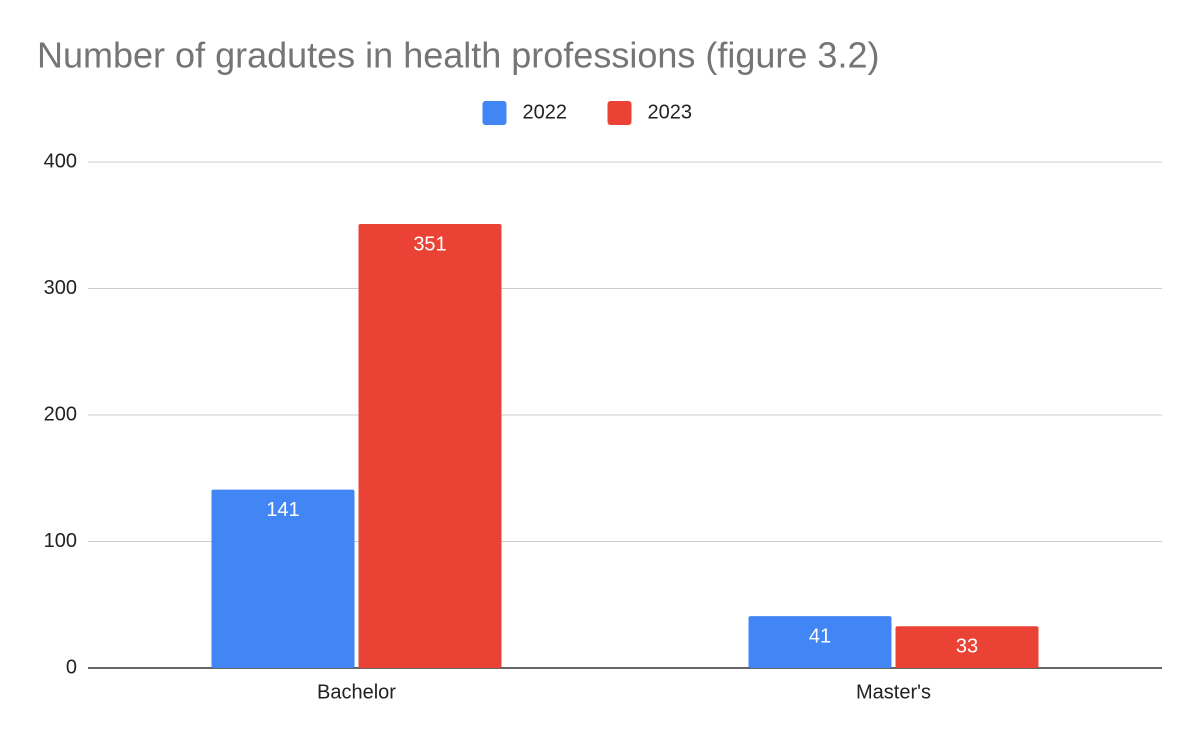 This screenshot has width=1200, height=742. Describe the element at coordinates (820, 636) in the screenshot. I see `data-label: 41` at that location.